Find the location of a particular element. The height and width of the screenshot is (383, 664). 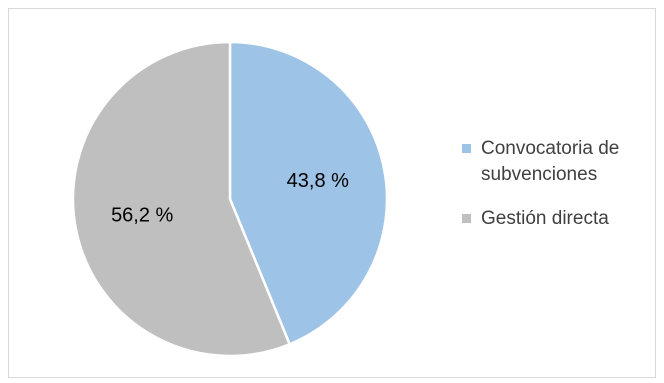

legend-label-convocatoria: Convocatoria de subvenciones is located at coordinates (550, 161).